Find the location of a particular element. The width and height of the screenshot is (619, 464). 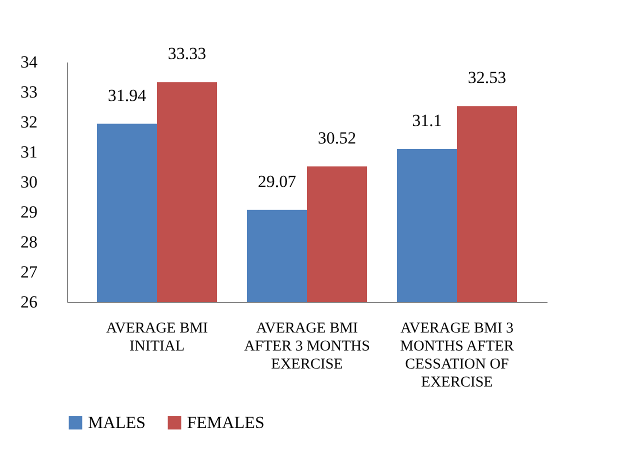

data-label: 33.33 is located at coordinates (187, 54).